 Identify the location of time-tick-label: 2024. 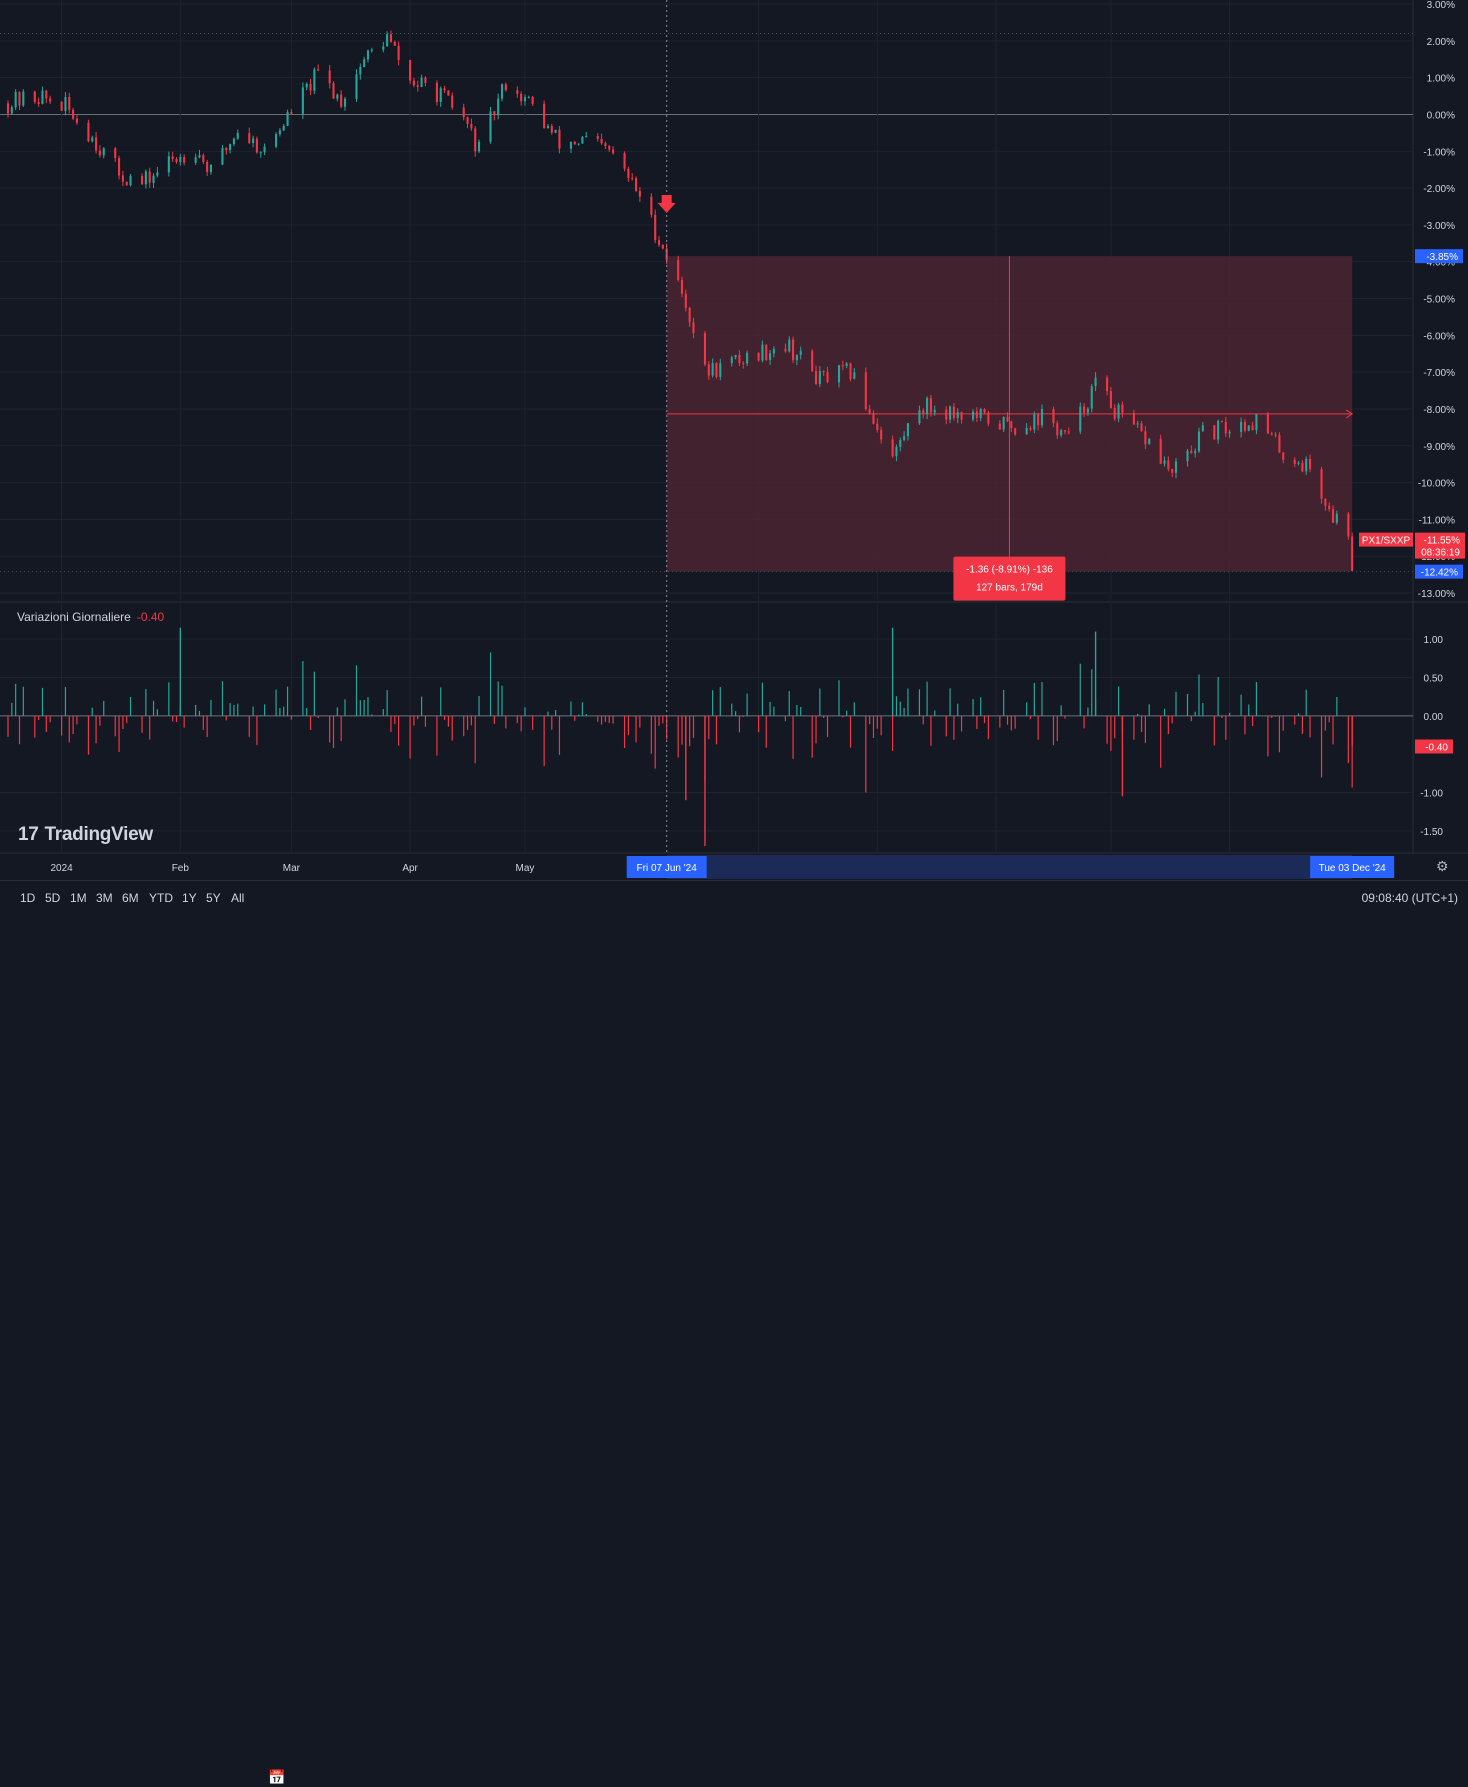
(61, 868).